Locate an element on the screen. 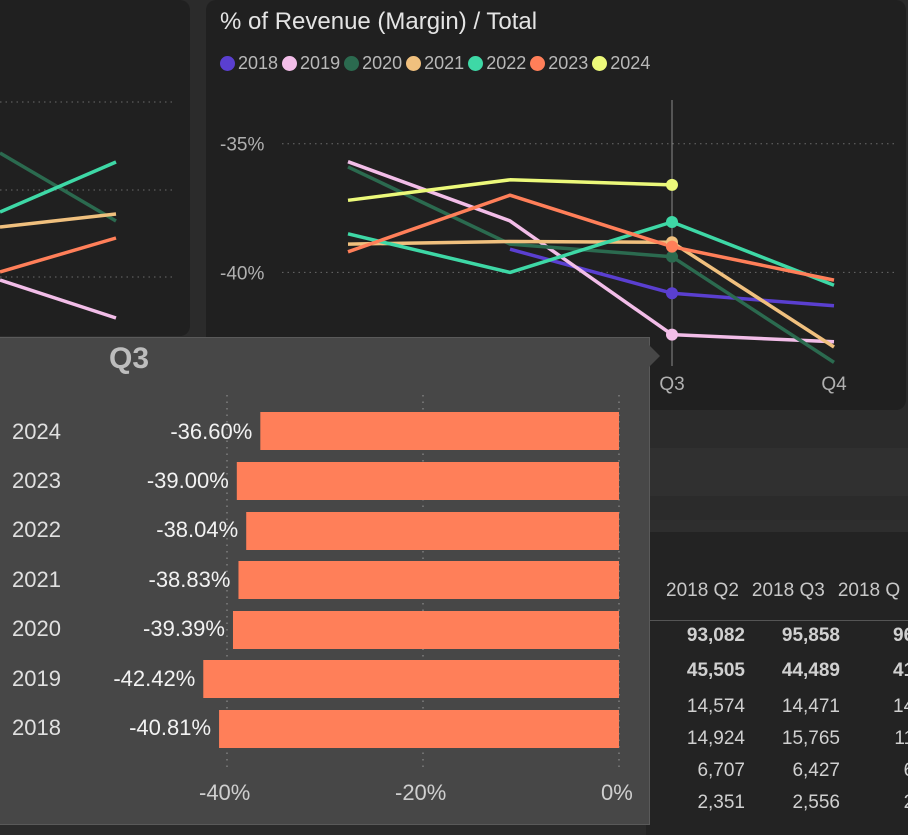 The width and height of the screenshot is (908, 835). tooltip-value-label: -38.04% is located at coordinates (197, 529).